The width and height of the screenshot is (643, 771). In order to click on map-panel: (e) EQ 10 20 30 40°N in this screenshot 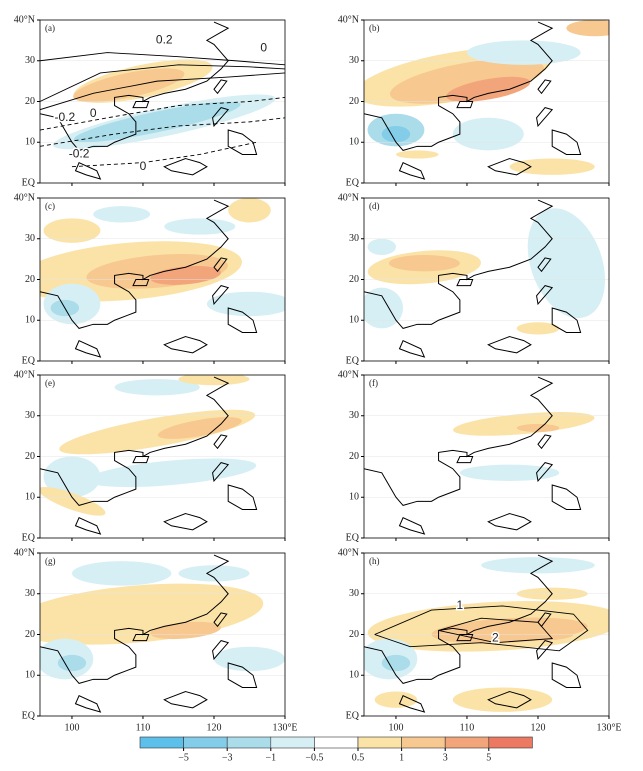, I will do `click(150, 456)`.